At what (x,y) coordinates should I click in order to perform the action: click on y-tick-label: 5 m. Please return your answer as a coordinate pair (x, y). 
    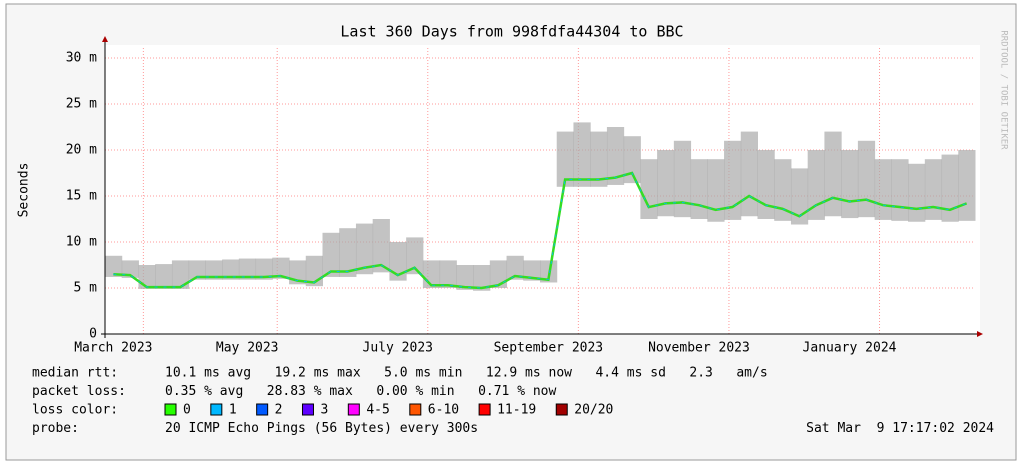
    Looking at the image, I should click on (86, 288).